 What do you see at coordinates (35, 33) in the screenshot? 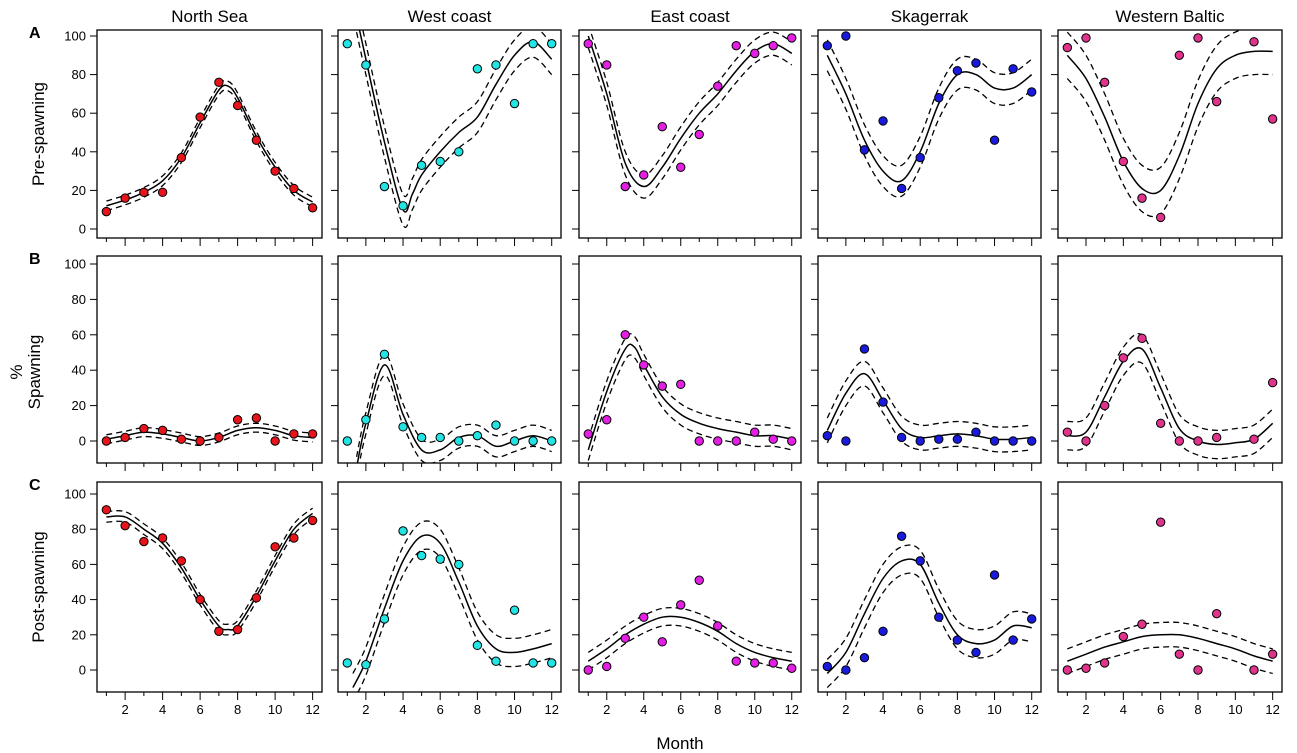
I see `panel-letter-a: A` at bounding box center [35, 33].